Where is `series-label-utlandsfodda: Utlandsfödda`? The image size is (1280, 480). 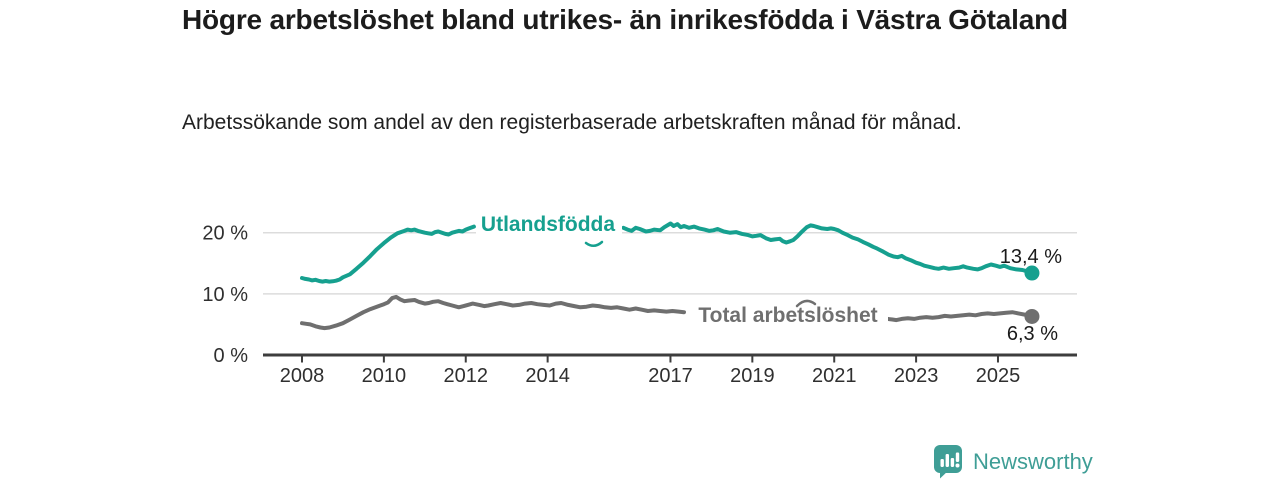
series-label-utlandsfodda: Utlandsfödda is located at coordinates (548, 224).